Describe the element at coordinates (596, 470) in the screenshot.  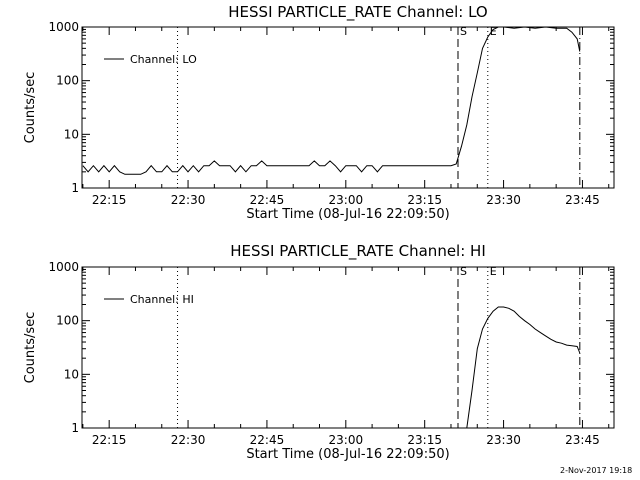
I see `footer-timestamp: 2-Nov-2017 19:18` at that location.